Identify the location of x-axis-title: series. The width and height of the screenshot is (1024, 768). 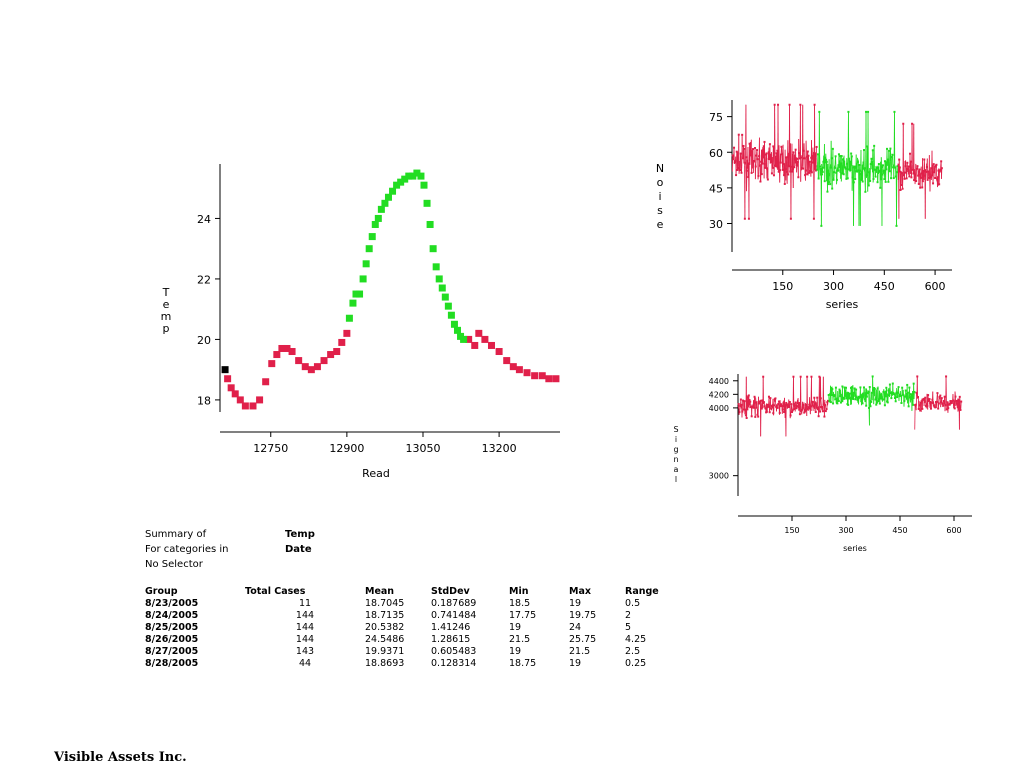
(842, 304).